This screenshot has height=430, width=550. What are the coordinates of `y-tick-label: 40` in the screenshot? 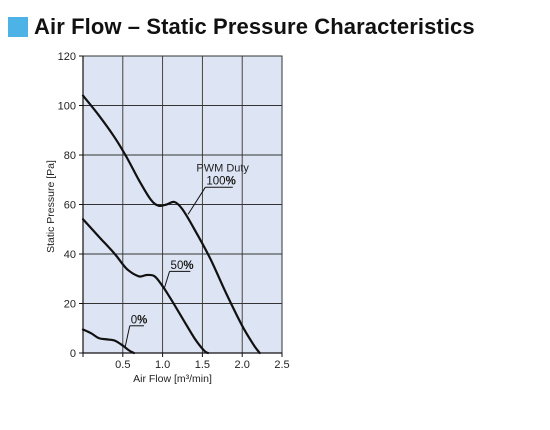 It's located at (70, 255).